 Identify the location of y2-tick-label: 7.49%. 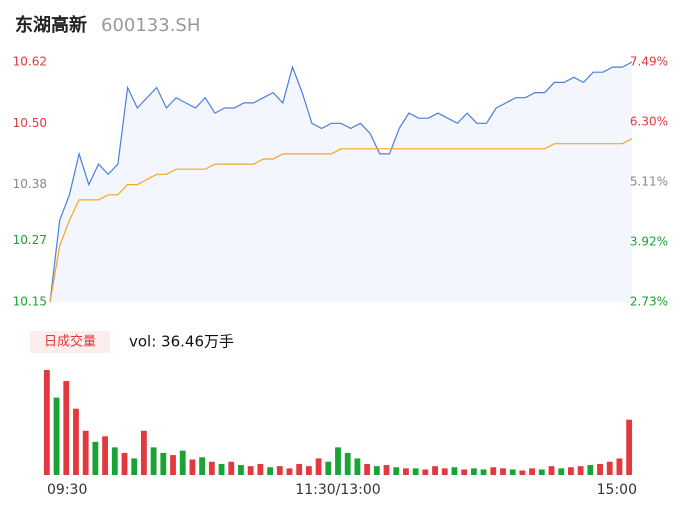
(649, 62).